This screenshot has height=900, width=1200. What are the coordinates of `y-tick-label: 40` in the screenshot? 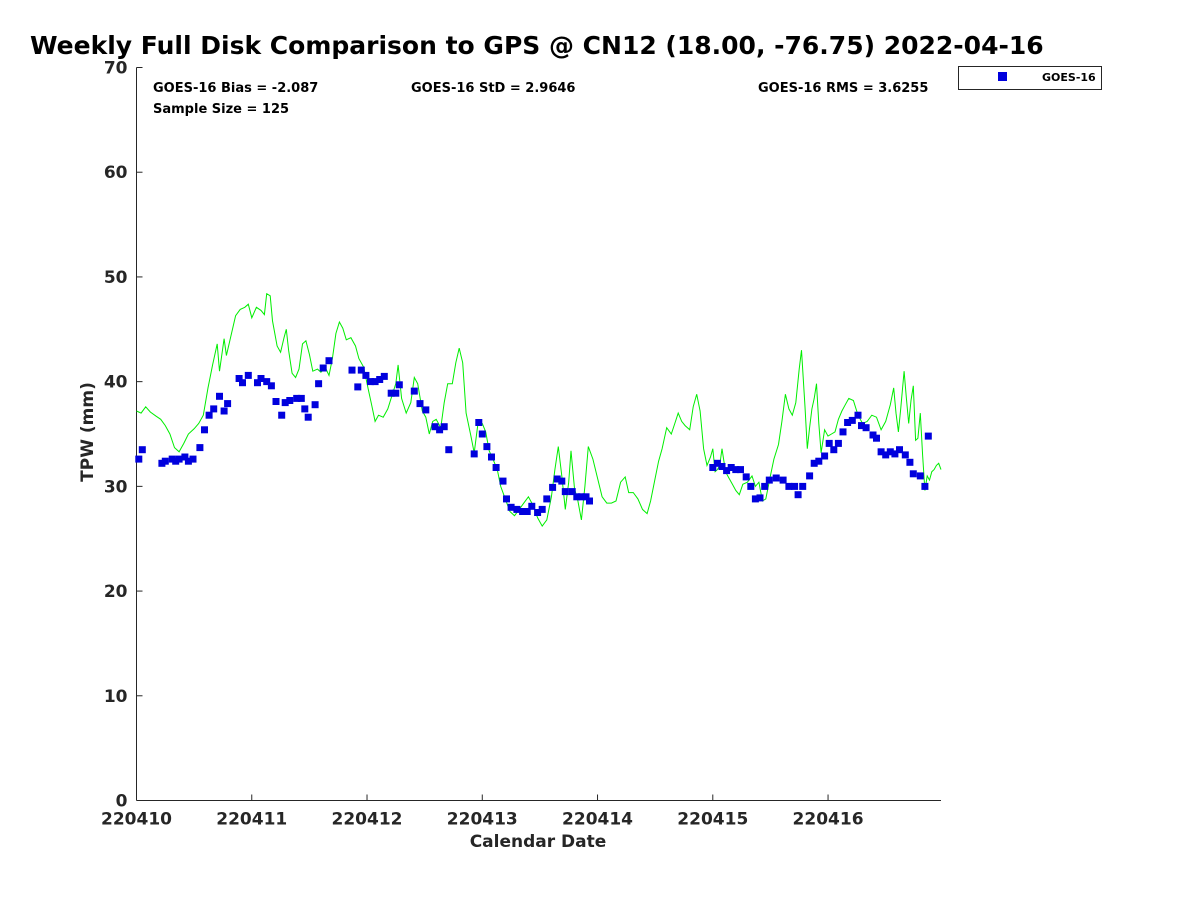 It's located at (116, 383).